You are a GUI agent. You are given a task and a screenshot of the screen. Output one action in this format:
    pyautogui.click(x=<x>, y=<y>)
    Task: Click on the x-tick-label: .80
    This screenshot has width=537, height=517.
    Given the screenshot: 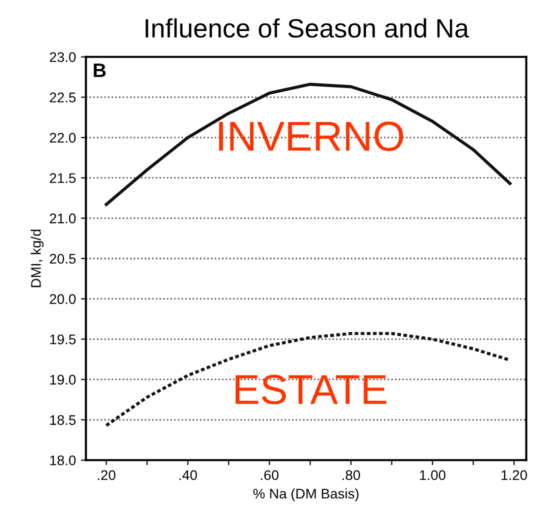 What is the action you would take?
    pyautogui.click(x=351, y=475)
    